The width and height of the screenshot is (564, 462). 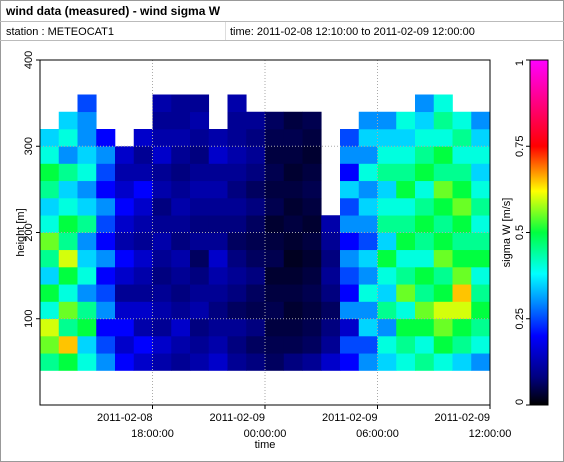 What do you see at coordinates (265, 445) in the screenshot?
I see `x-axis-label: time` at bounding box center [265, 445].